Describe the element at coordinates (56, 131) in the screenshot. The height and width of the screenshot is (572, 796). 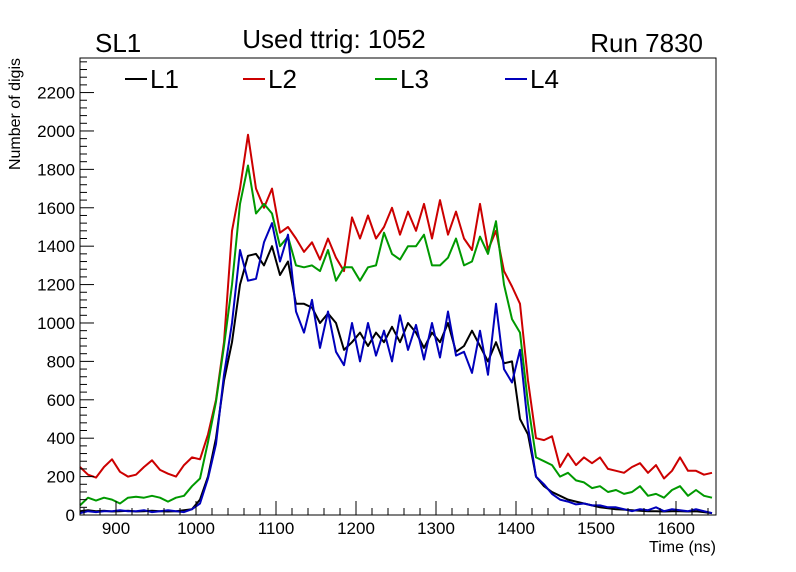
I see `y-tick-label: 2000` at that location.